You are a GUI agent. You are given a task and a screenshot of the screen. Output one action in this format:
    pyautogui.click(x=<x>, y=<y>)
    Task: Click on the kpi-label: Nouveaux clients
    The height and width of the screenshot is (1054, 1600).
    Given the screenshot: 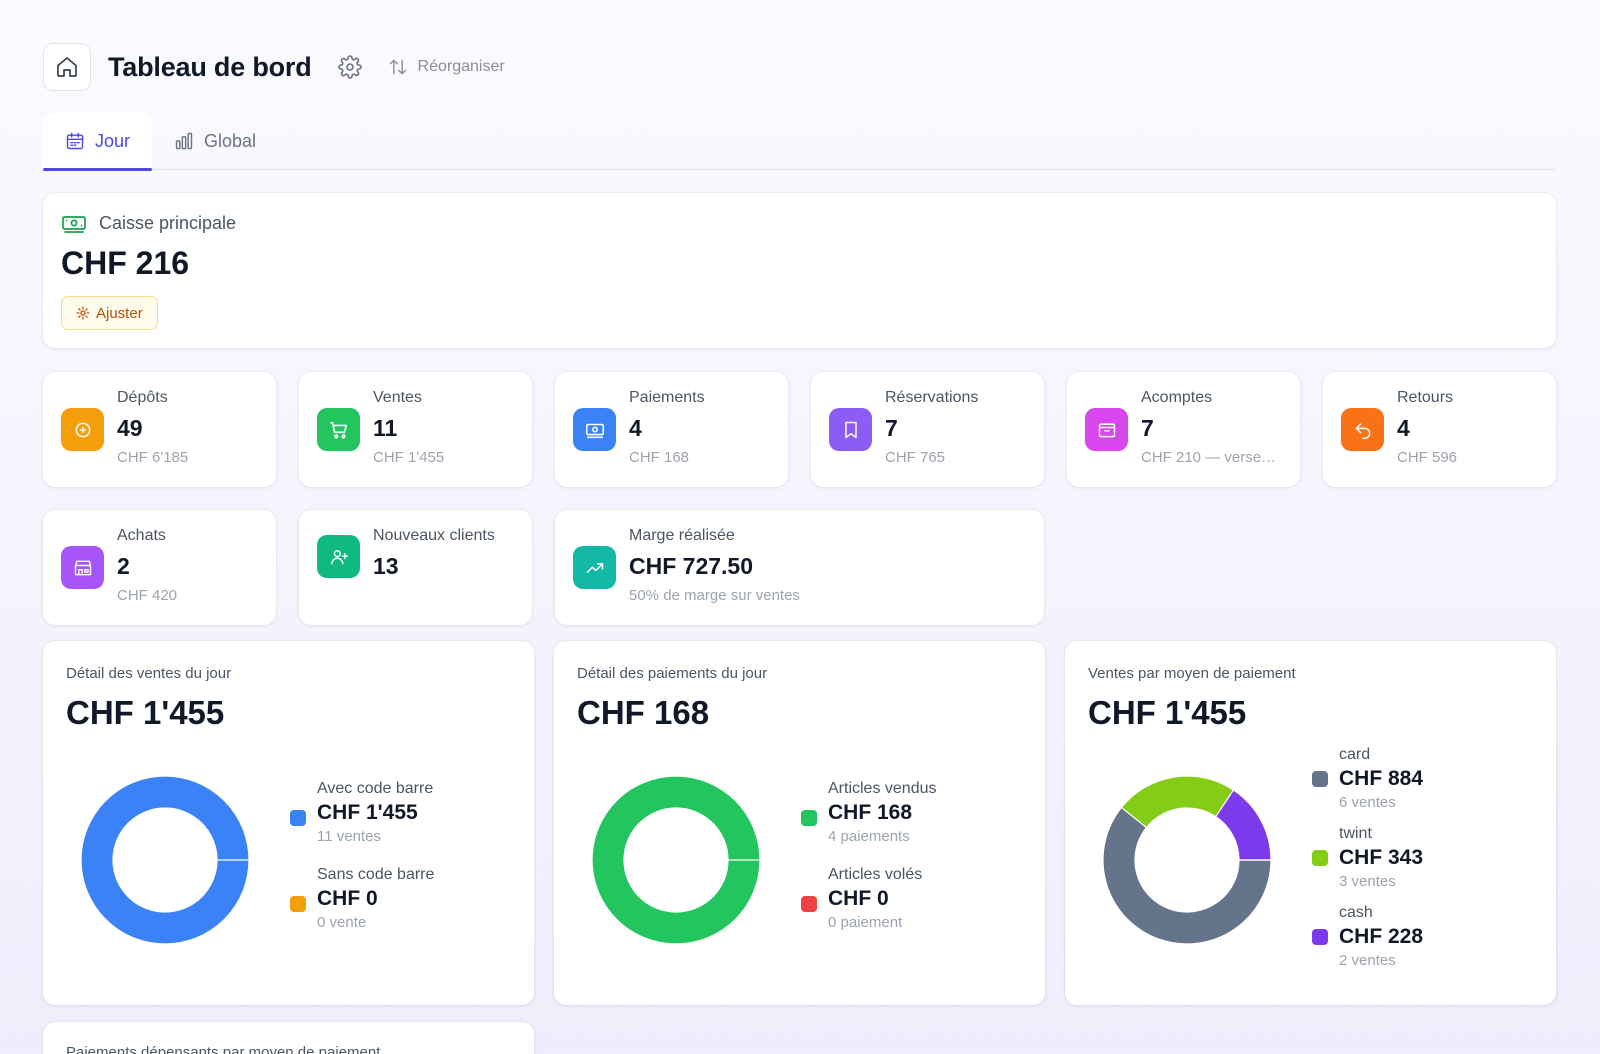 What is the action you would take?
    pyautogui.click(x=434, y=535)
    